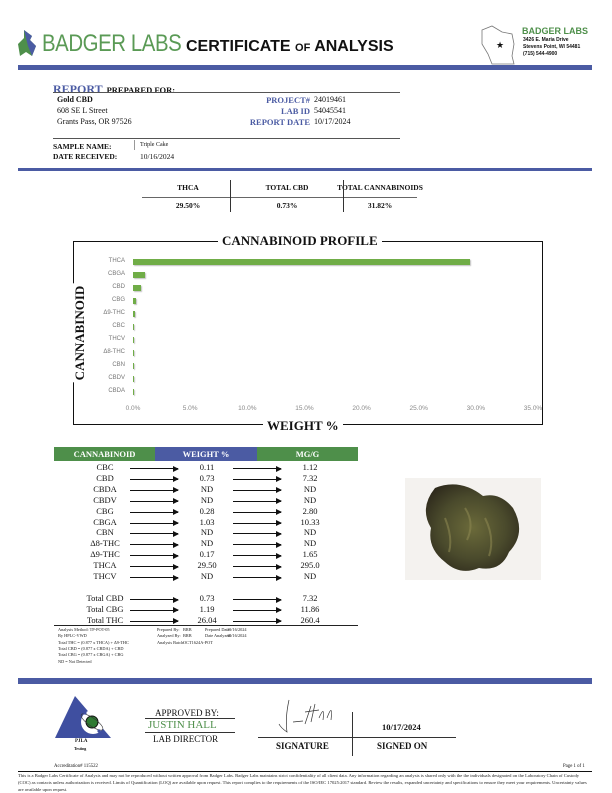 The image size is (612, 793). Describe the element at coordinates (288, 100) in the screenshot. I see `report-info-label: PROJECT#` at that location.